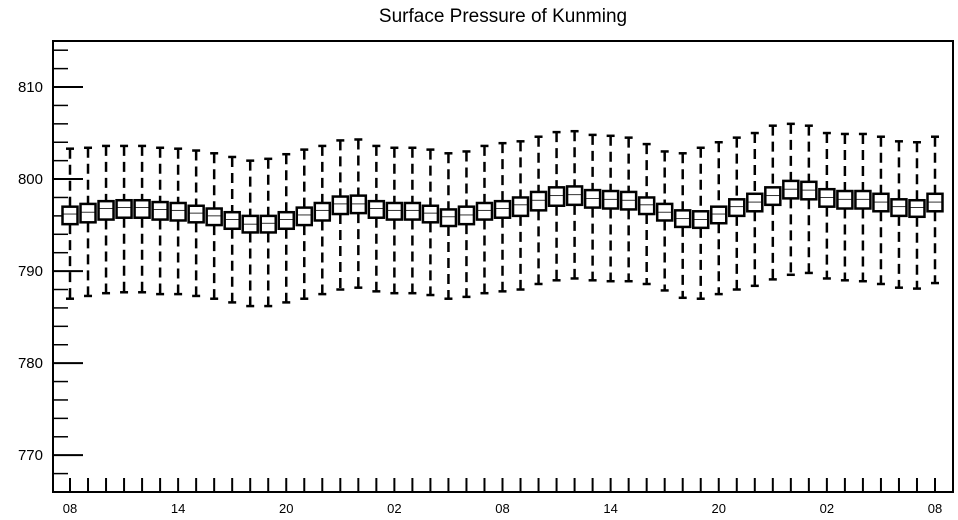  What do you see at coordinates (30, 271) in the screenshot?
I see `y-tick-label: 790` at bounding box center [30, 271].